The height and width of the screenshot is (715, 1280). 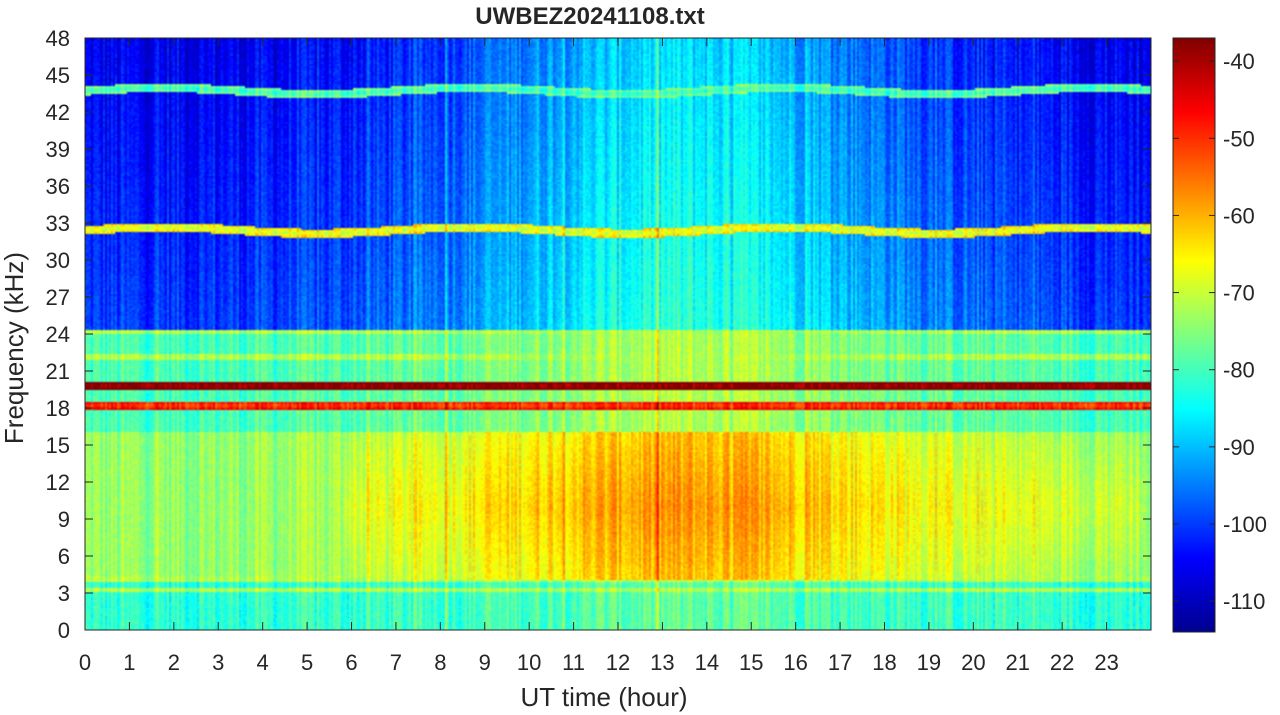 I want to click on x-tick-label: 22, so click(x=1062, y=662).